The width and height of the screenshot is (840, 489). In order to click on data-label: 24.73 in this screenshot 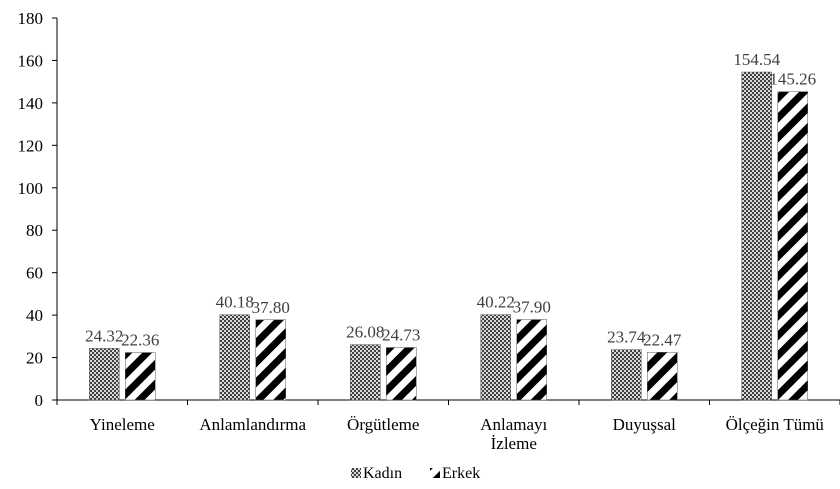, I will do `click(401, 335)`.